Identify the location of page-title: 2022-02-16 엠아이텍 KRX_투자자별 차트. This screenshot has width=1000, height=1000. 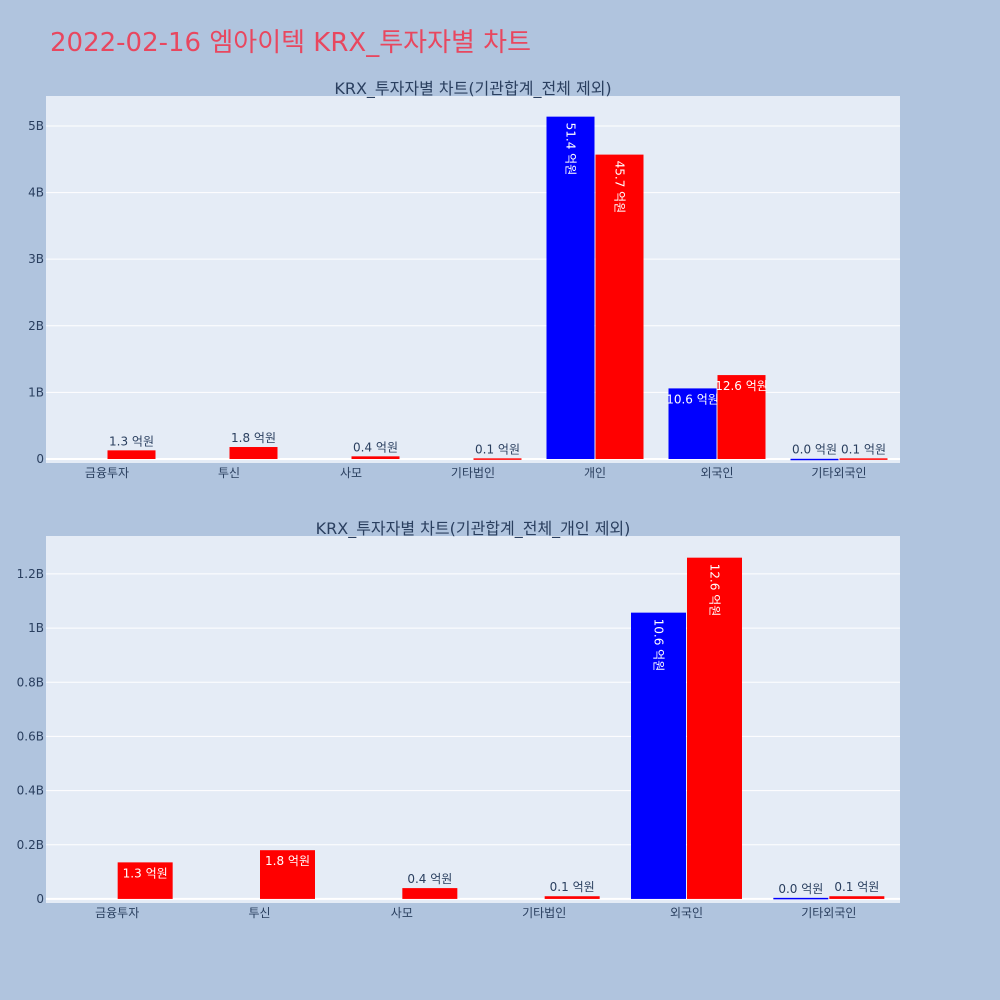
(291, 43).